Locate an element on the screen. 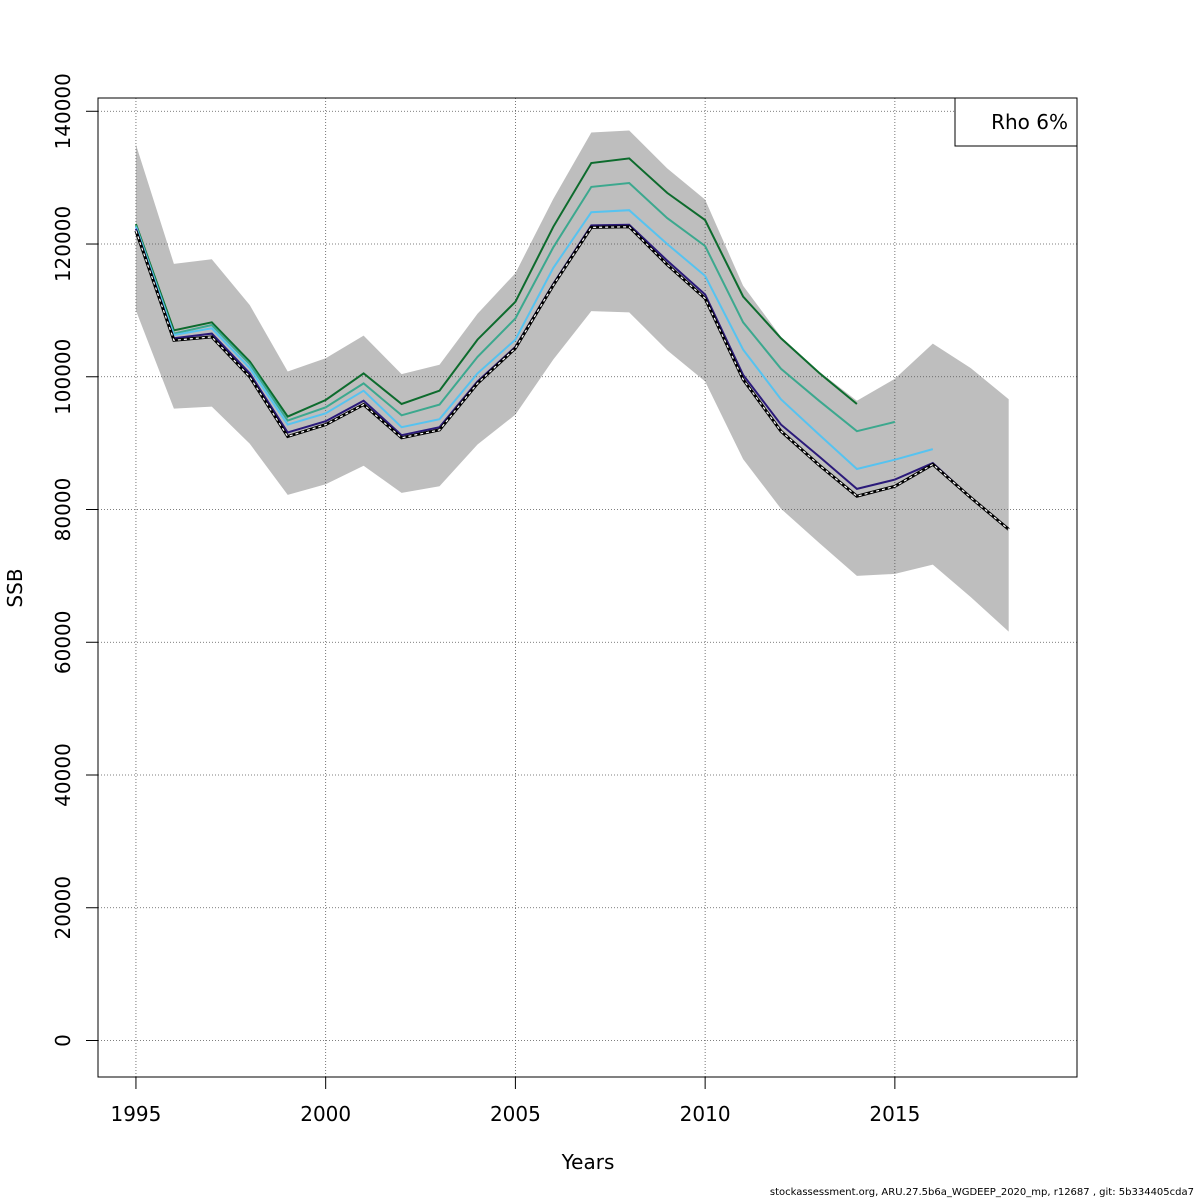  y-tick-label: 120000 is located at coordinates (63, 244).